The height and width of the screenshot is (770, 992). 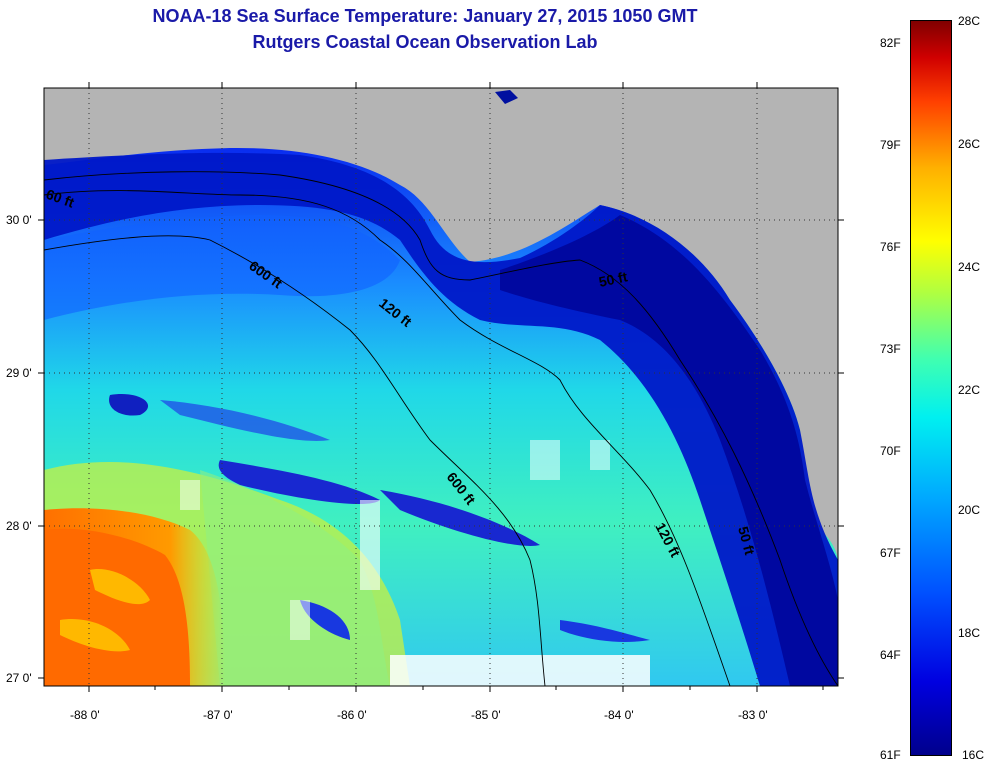 I want to click on fahrenheit-label: 67F, so click(x=890, y=553).